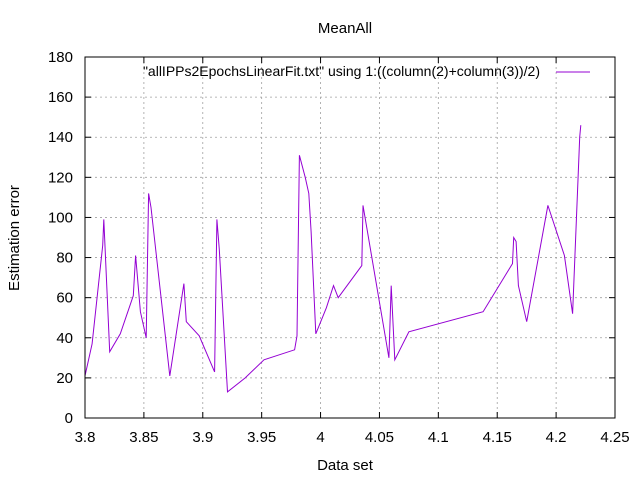  What do you see at coordinates (497, 437) in the screenshot?
I see `x-tick-label: 4.15` at bounding box center [497, 437].